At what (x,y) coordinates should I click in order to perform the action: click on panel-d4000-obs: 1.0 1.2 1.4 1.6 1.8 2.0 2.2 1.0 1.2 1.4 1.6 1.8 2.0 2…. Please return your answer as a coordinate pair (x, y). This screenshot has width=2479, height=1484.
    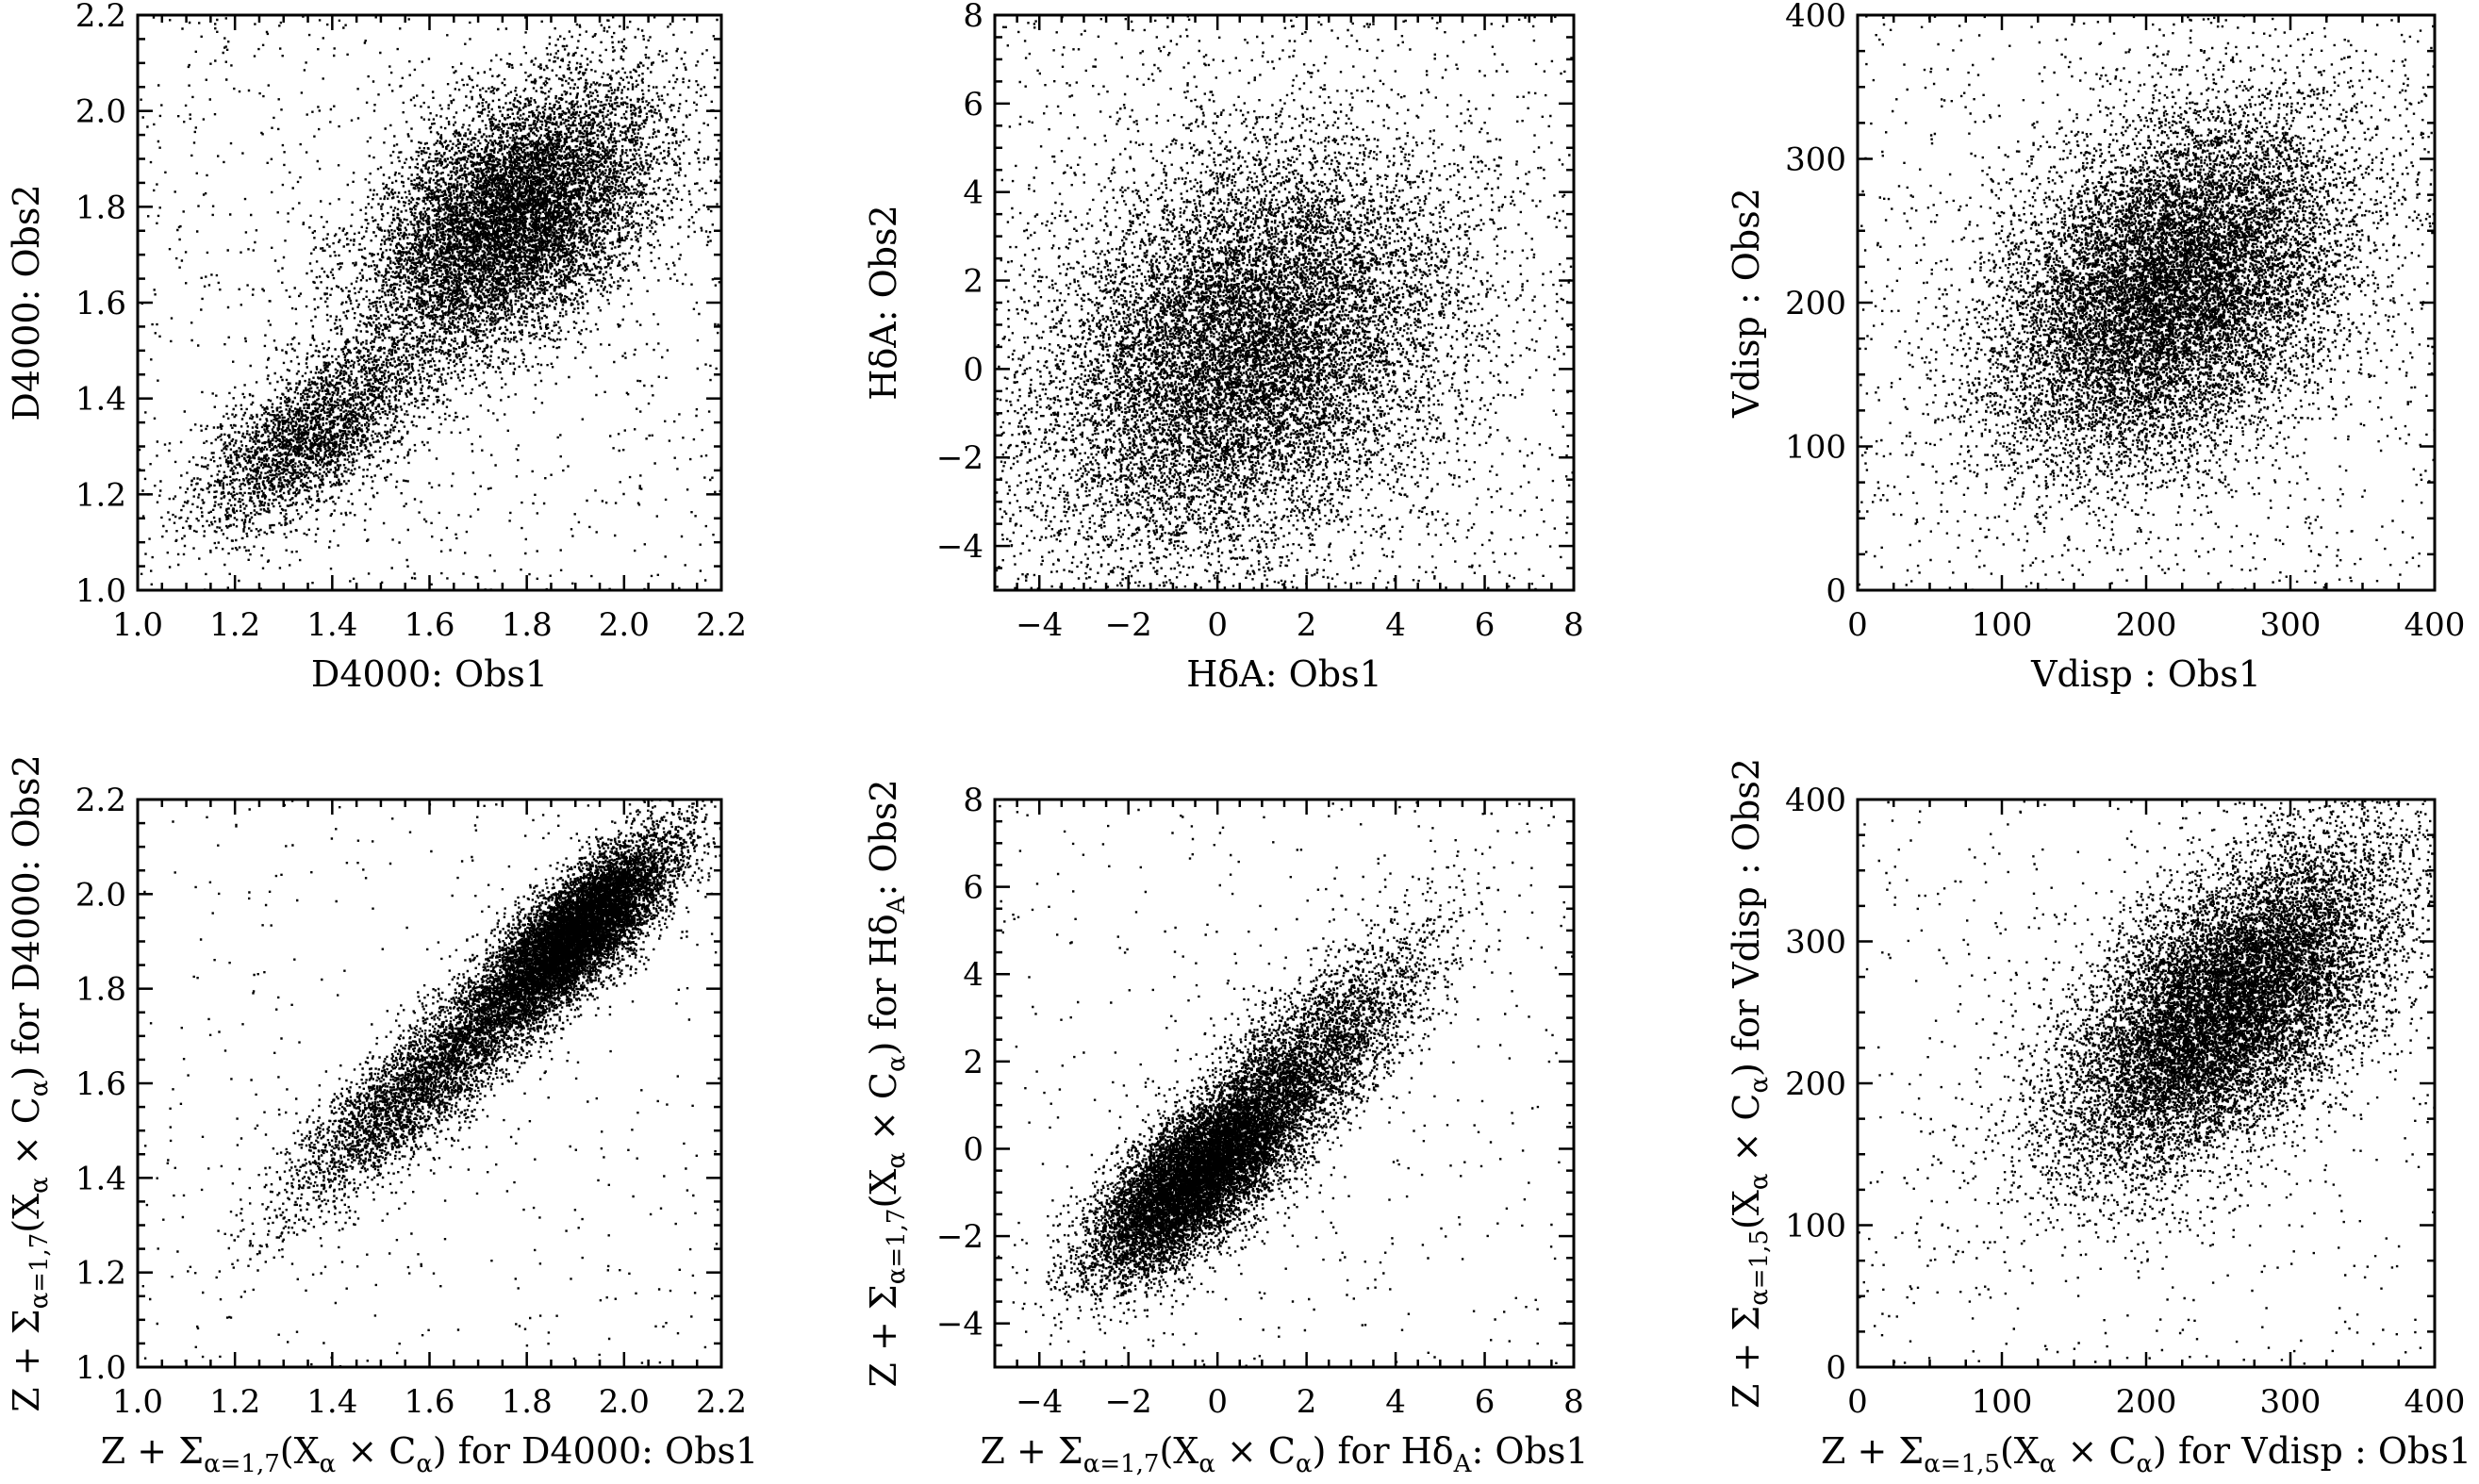
    Looking at the image, I should click on (376, 347).